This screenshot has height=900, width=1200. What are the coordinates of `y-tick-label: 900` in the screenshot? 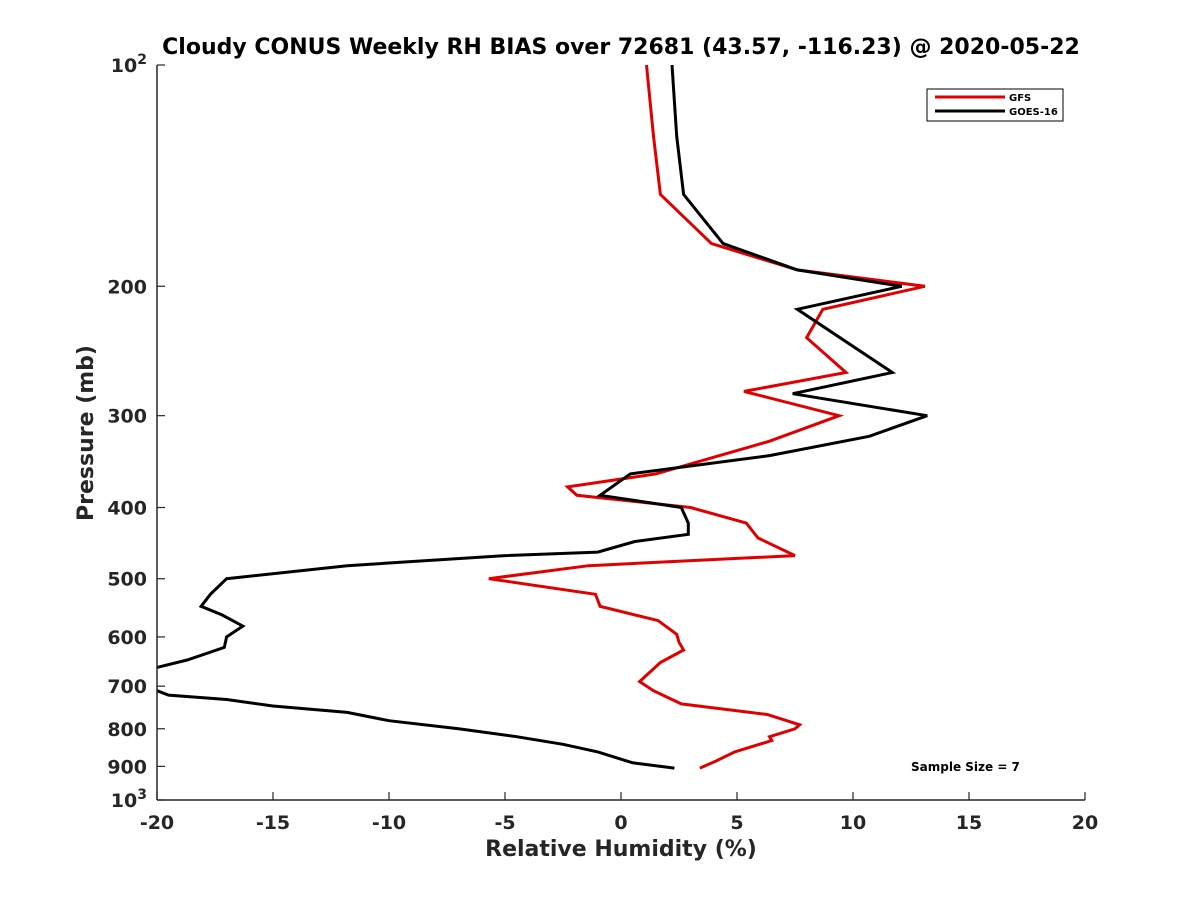 It's located at (127, 767).